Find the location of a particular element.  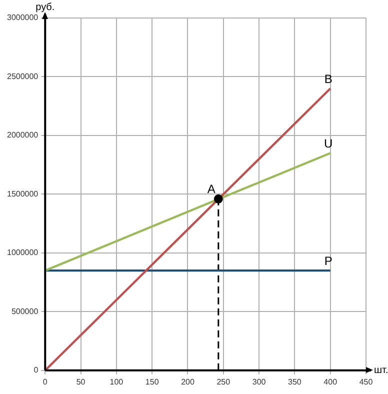

annotation: A is located at coordinates (211, 189).